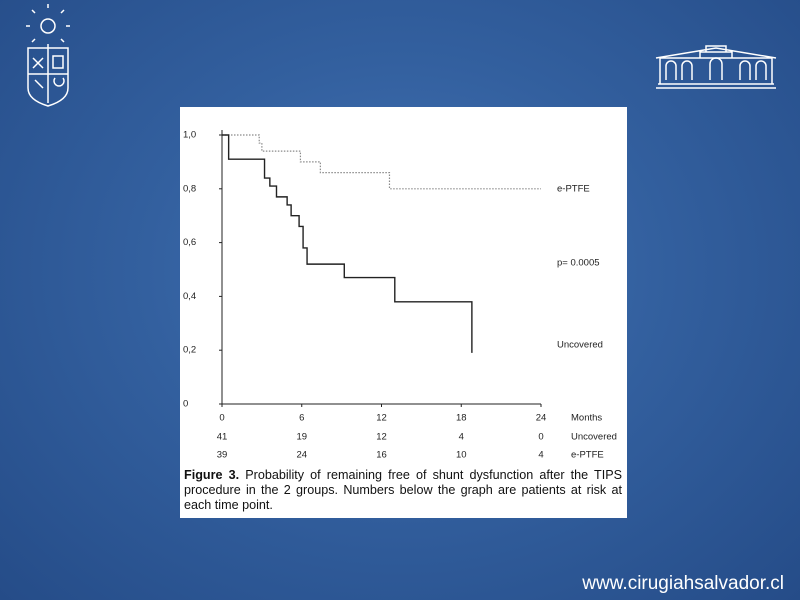  Describe the element at coordinates (461, 455) in the screenshot. I see `risk-count: 10` at that location.